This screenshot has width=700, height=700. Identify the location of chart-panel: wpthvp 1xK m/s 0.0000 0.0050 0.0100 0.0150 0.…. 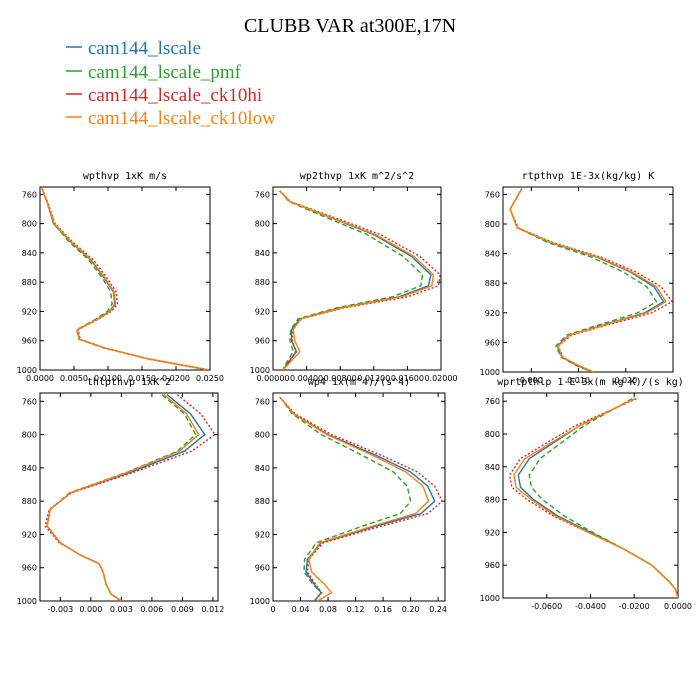
(120, 277).